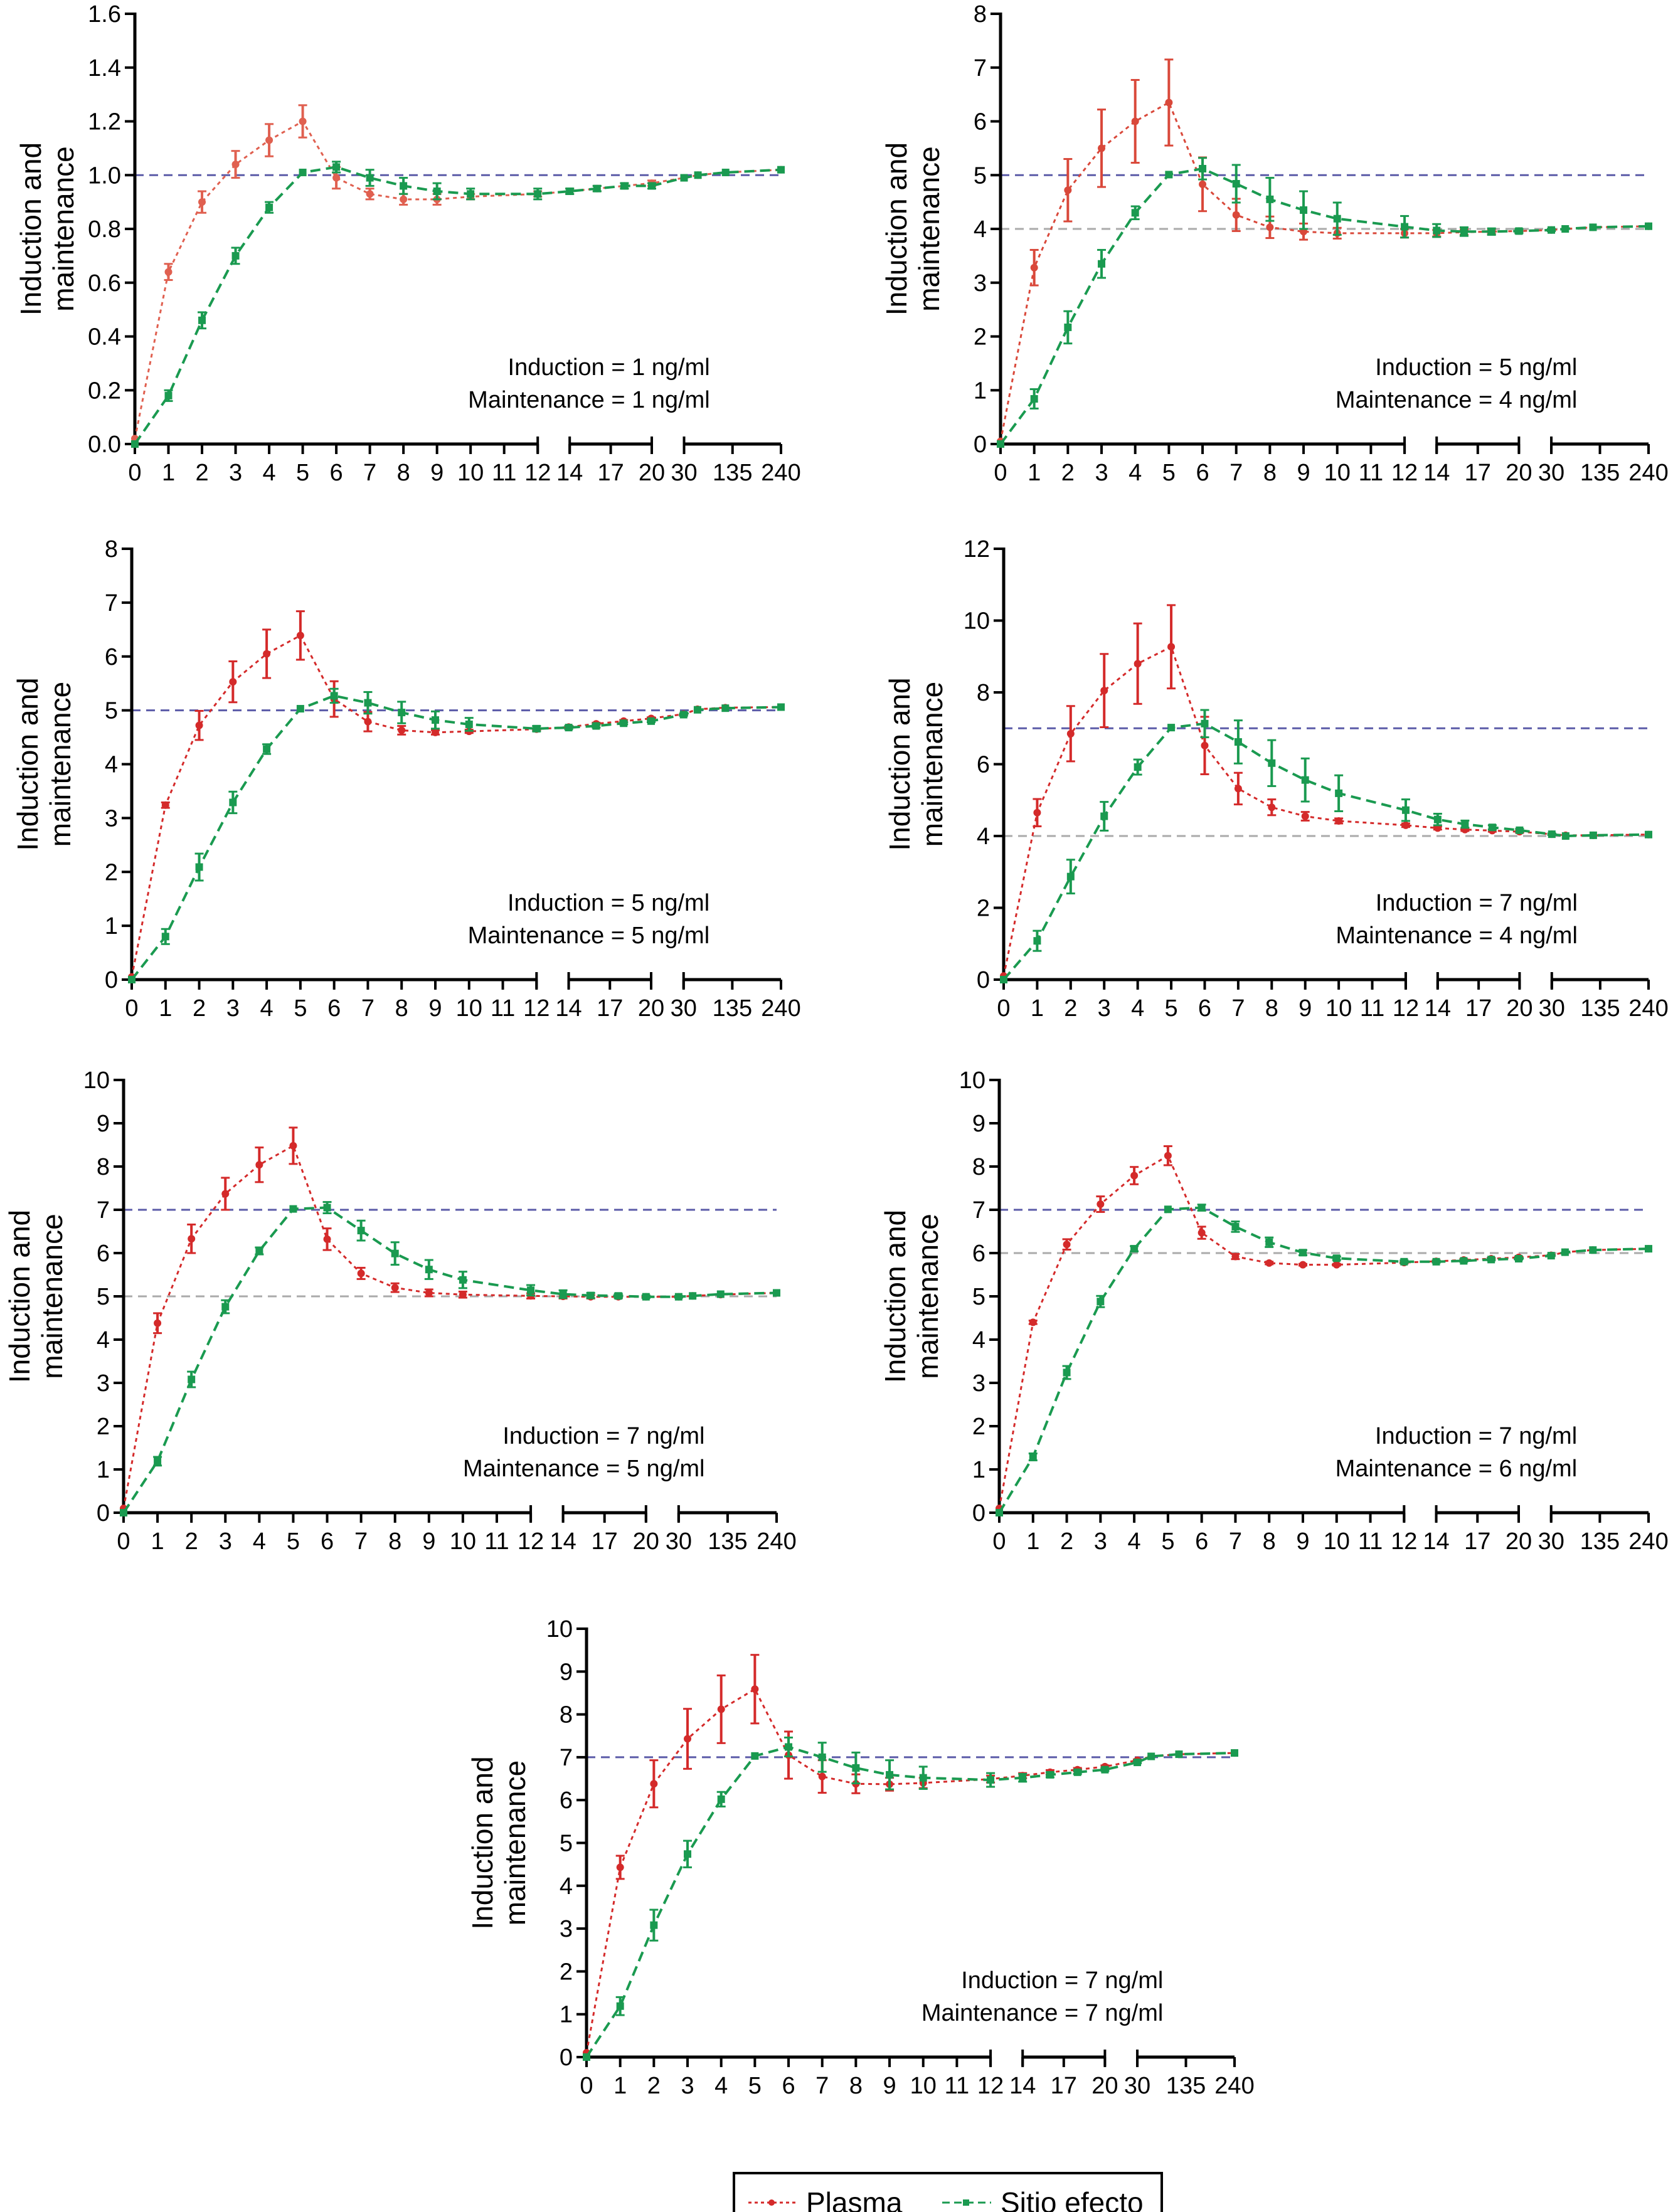 Image resolution: width=1673 pixels, height=2212 pixels. I want to click on sitio-efecto-series-line, so click(910, 1901).